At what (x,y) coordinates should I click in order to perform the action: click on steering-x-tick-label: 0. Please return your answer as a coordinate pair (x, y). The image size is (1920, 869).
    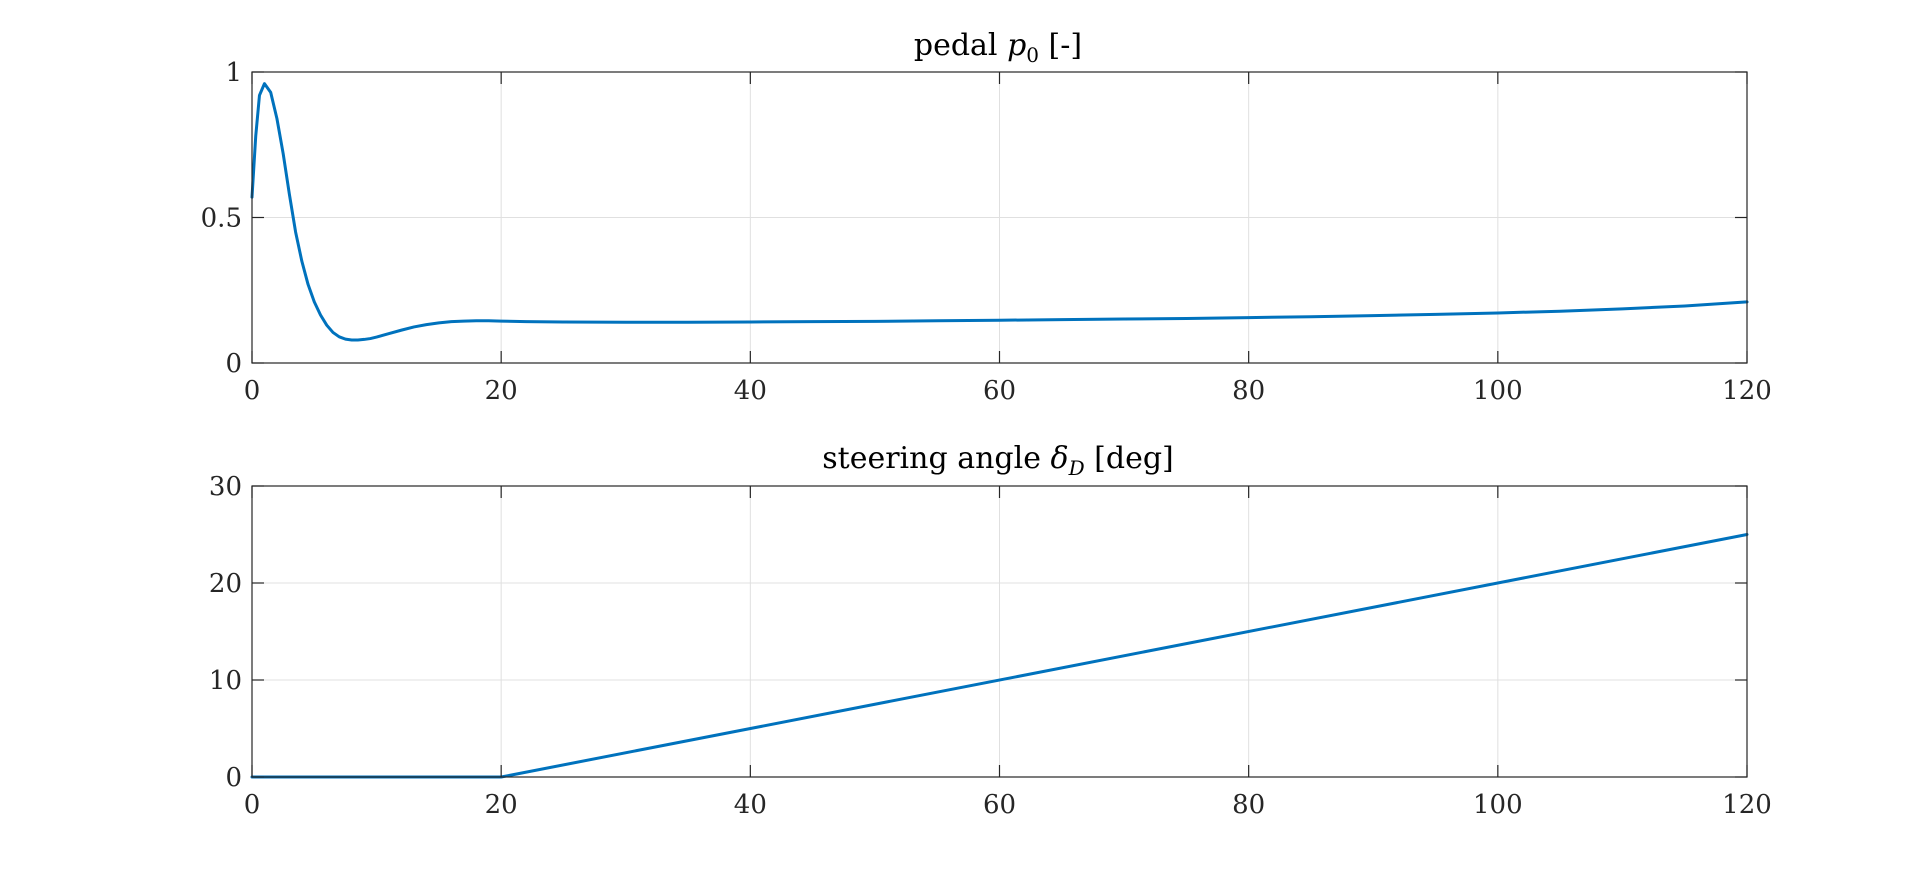
    Looking at the image, I should click on (252, 805).